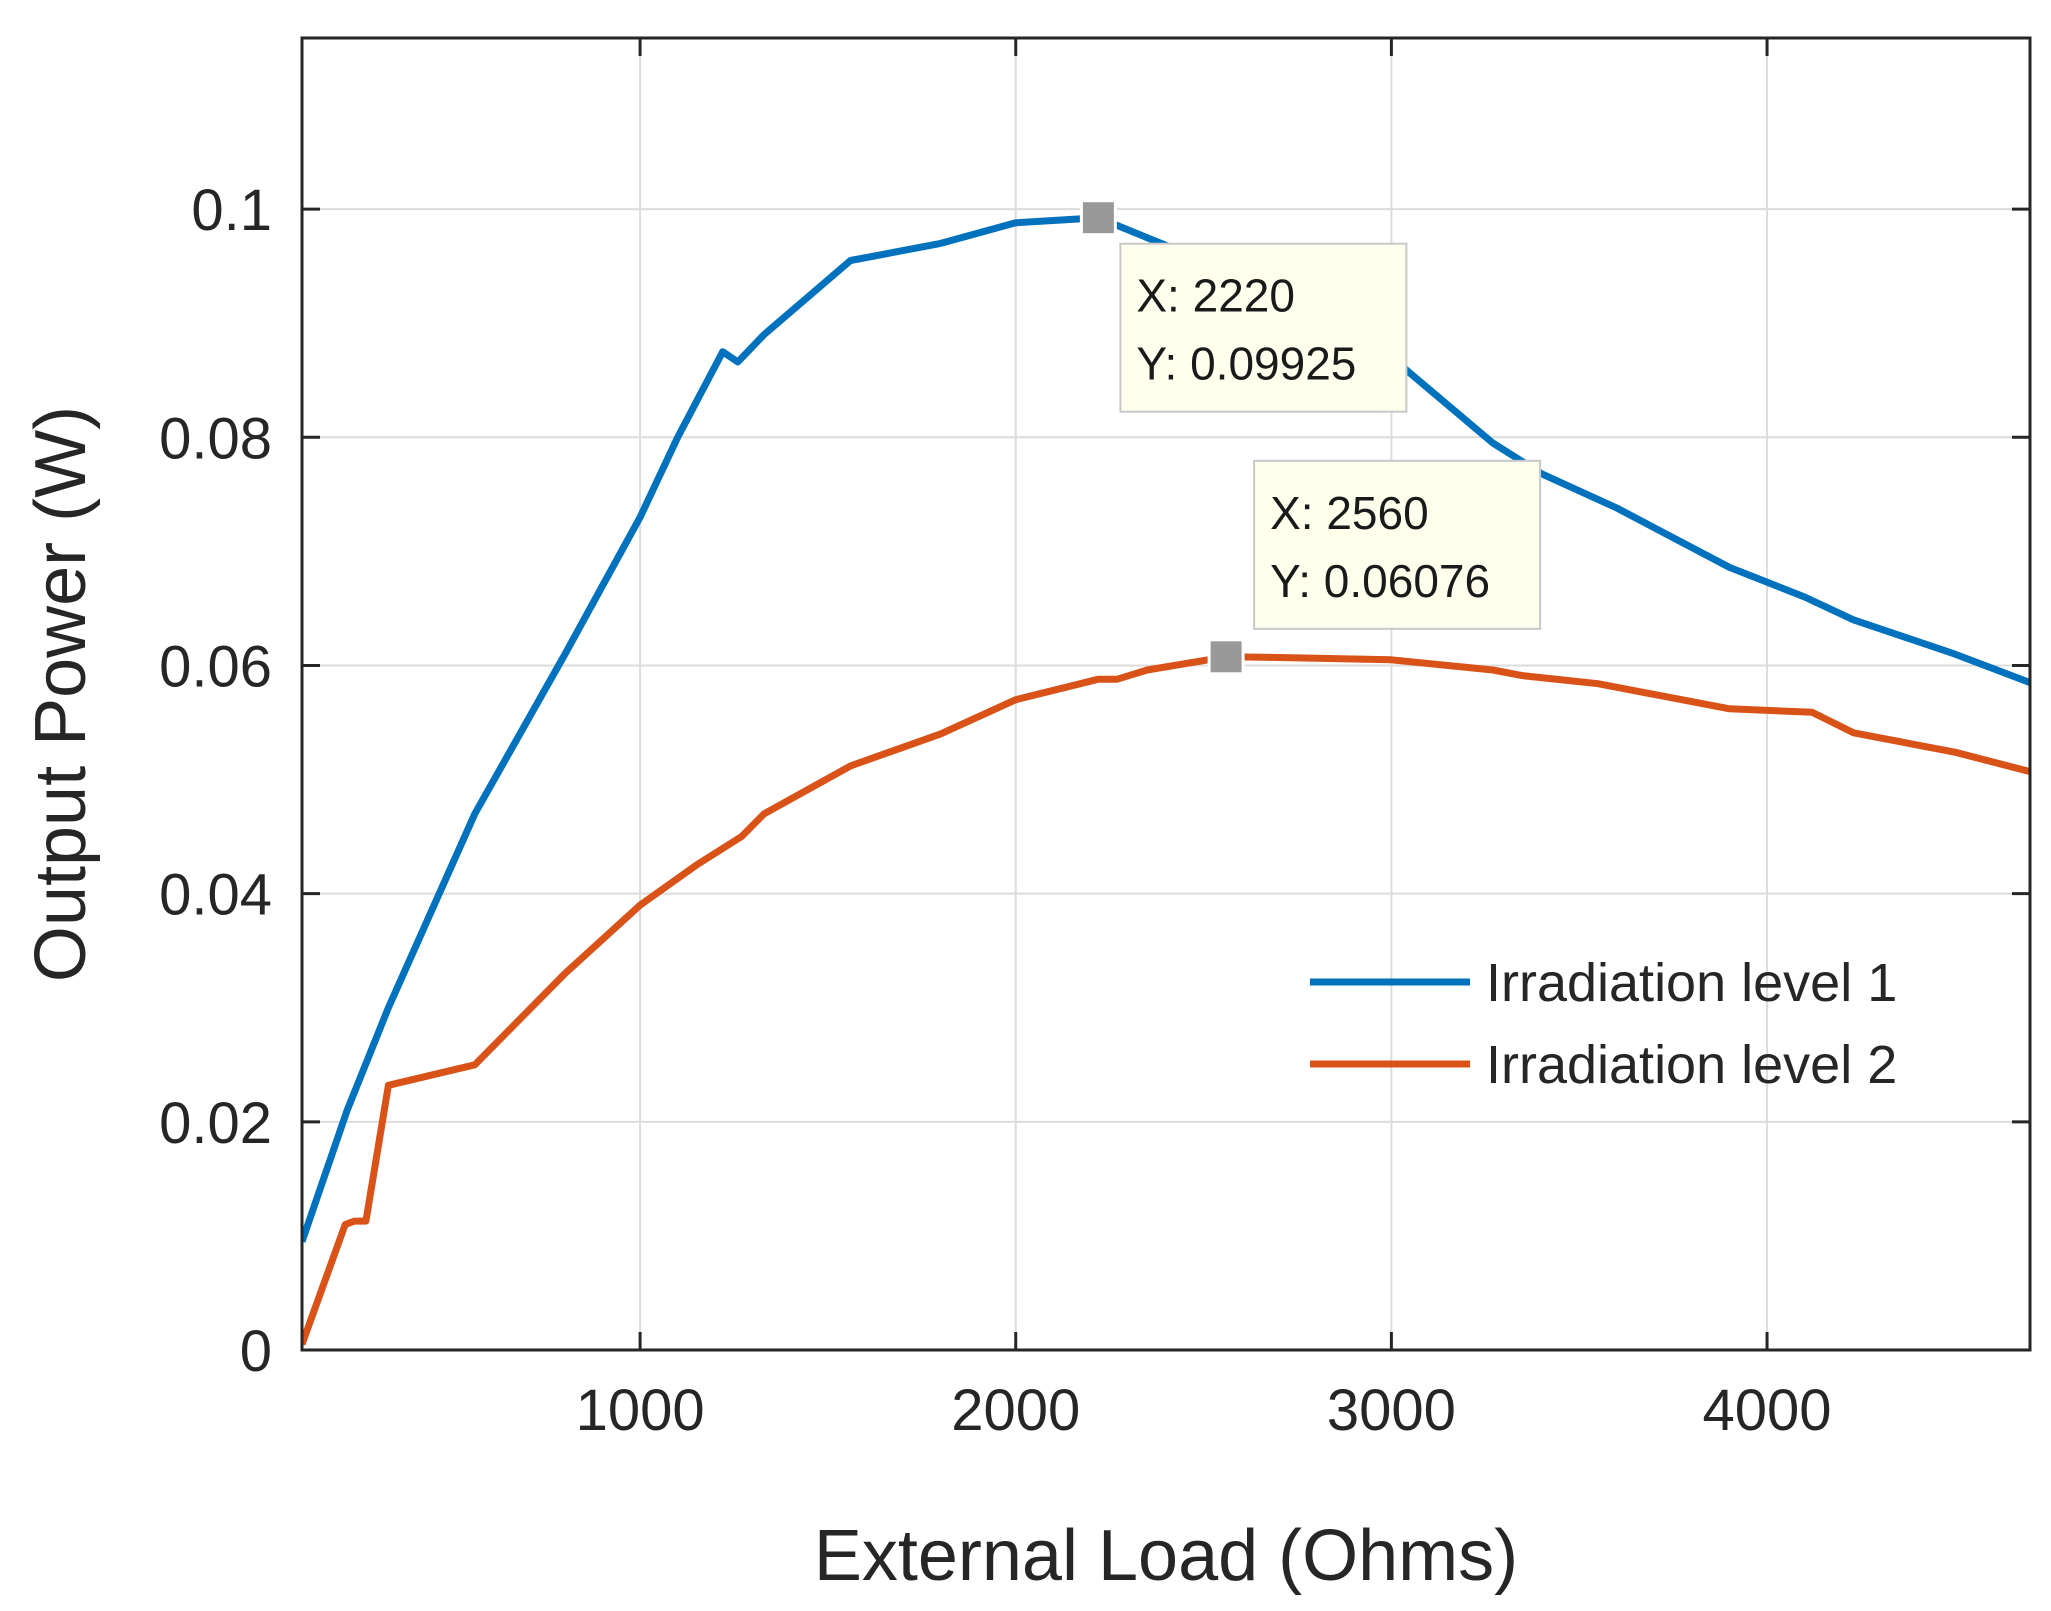  I want to click on y-tick-label: 0.08, so click(215, 438).